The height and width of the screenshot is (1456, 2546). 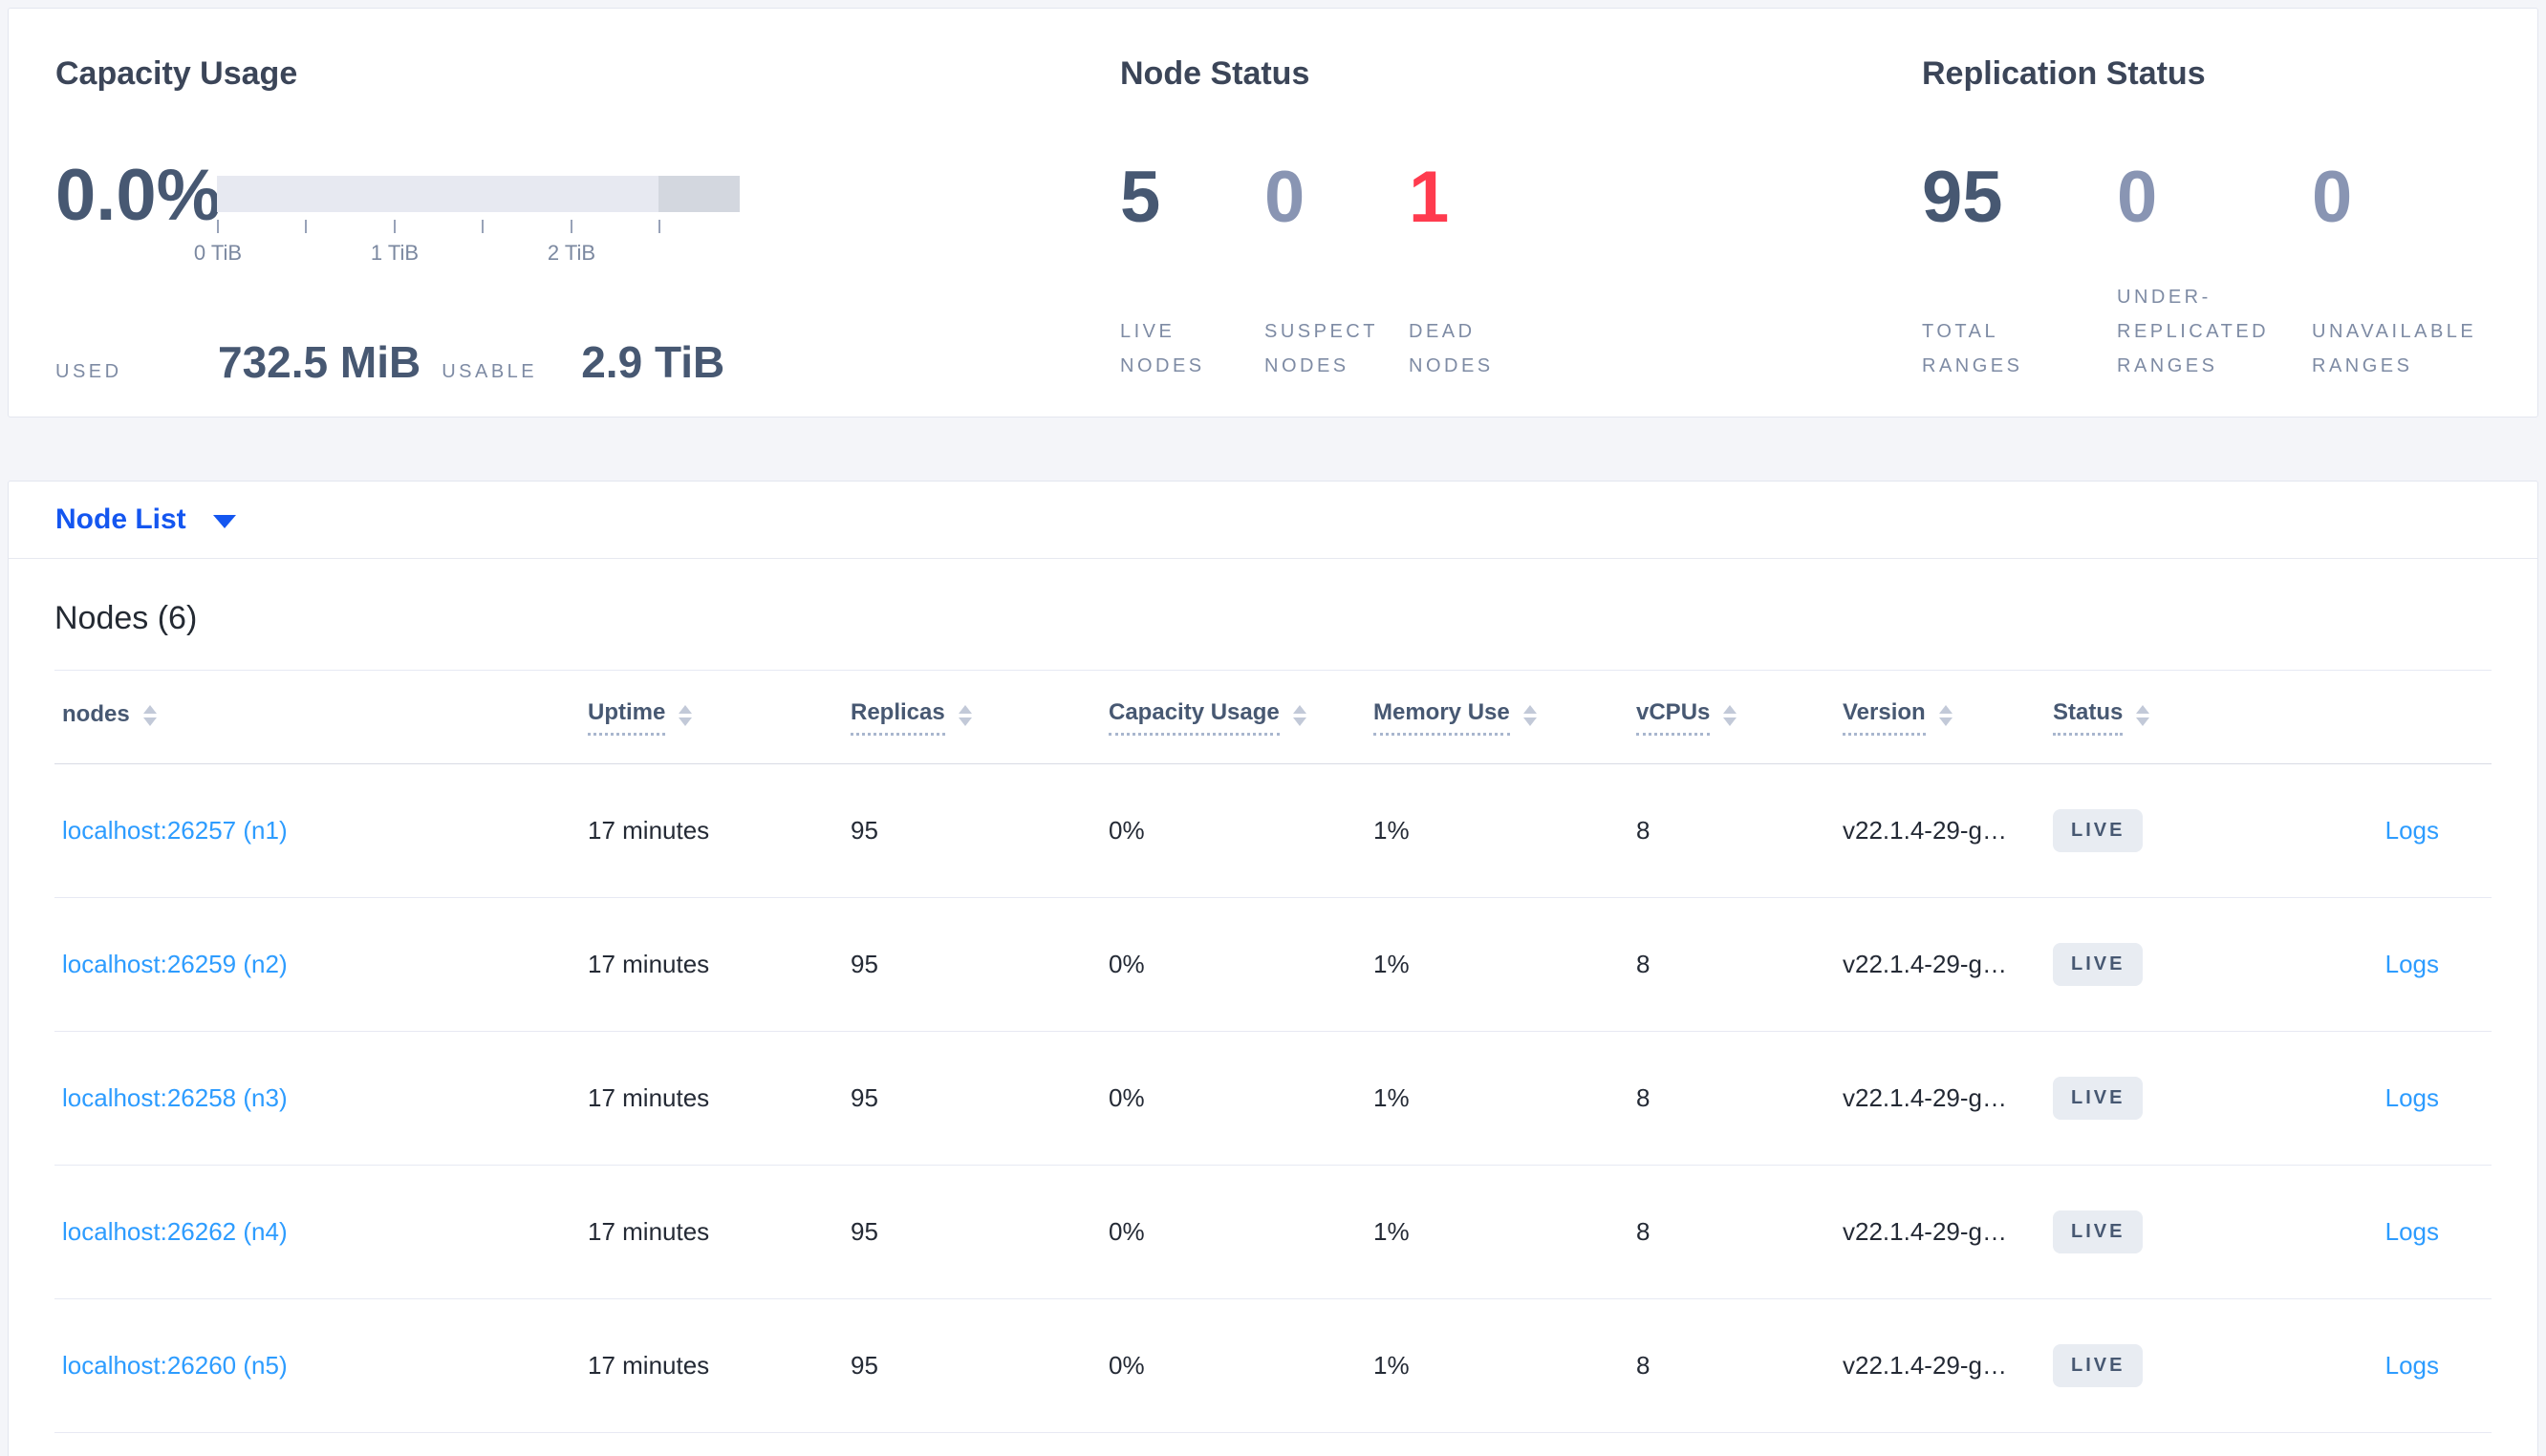 I want to click on used-label: USED, so click(x=88, y=372).